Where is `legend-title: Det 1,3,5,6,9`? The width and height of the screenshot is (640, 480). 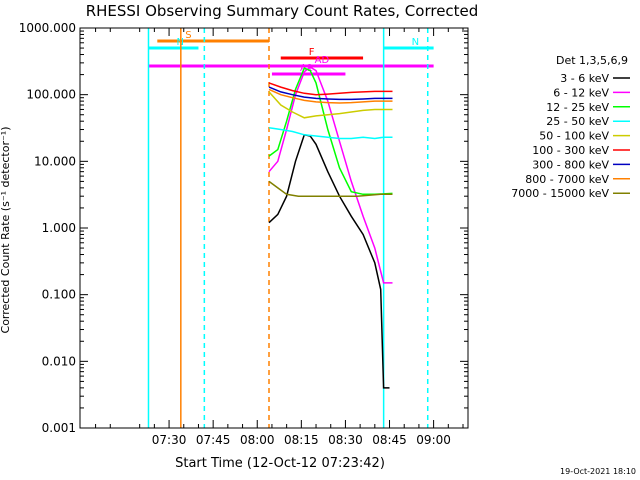 legend-title: Det 1,3,5,6,9 is located at coordinates (592, 60).